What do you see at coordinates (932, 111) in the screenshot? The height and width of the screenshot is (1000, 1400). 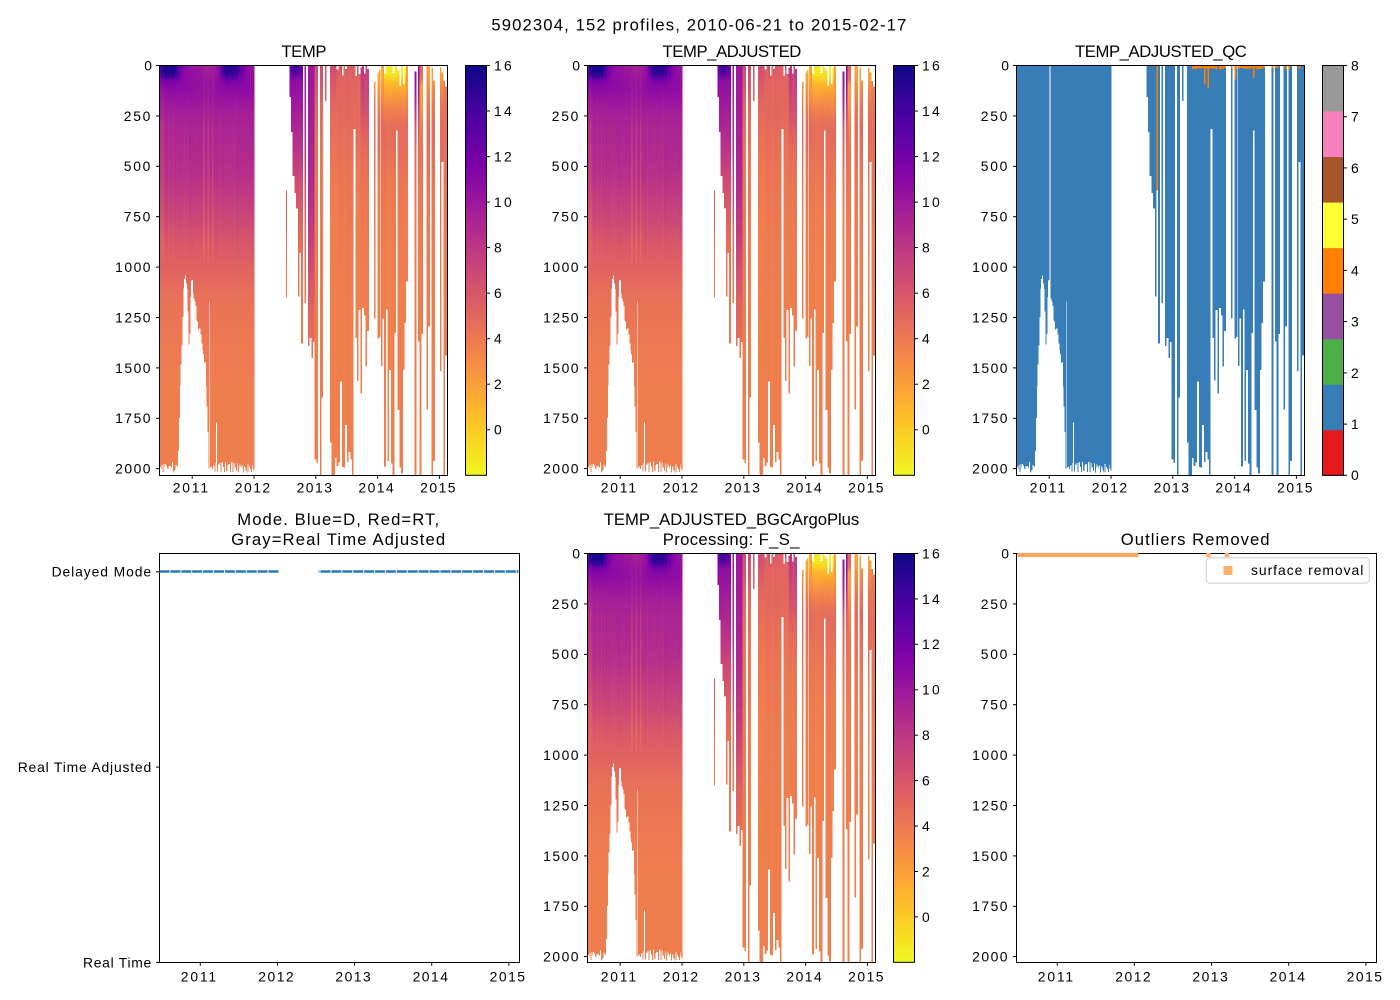 I see `svg-text: 14` at bounding box center [932, 111].